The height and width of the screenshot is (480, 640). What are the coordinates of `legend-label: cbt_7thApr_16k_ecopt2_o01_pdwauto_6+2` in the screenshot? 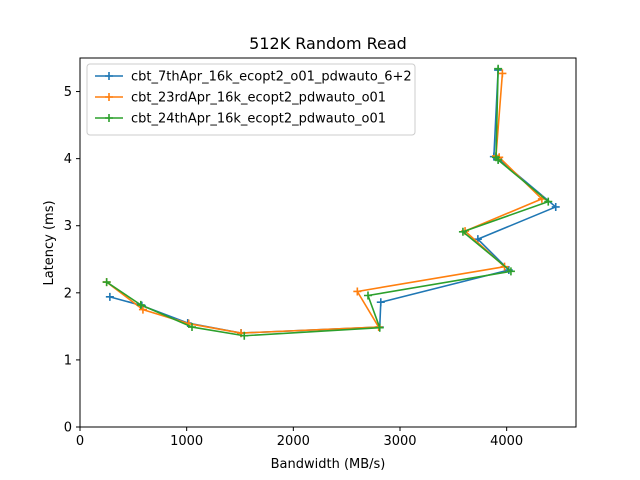 It's located at (271, 77).